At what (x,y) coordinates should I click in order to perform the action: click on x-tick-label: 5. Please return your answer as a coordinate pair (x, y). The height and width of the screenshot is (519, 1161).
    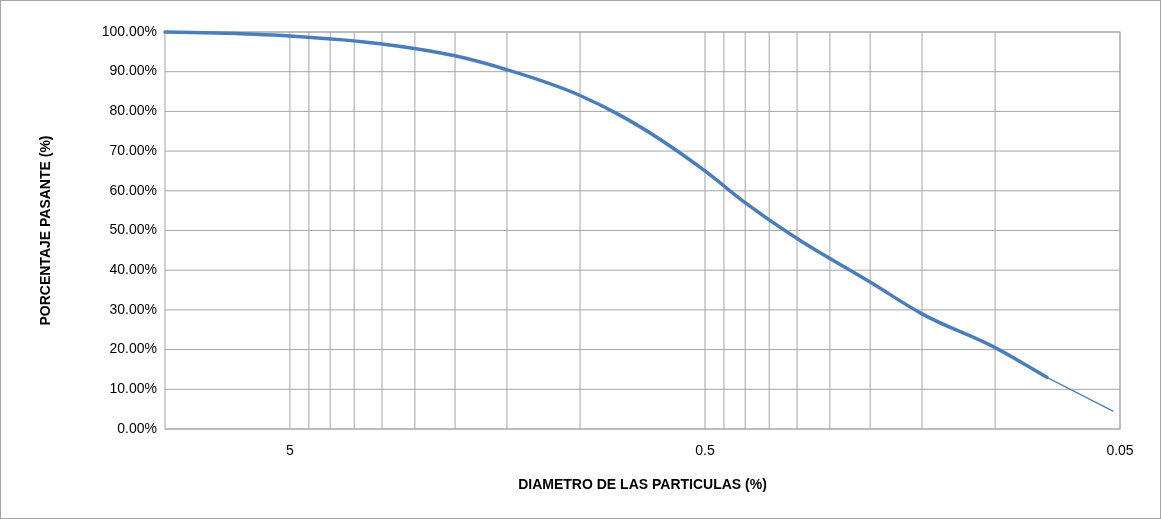
    Looking at the image, I should click on (290, 450).